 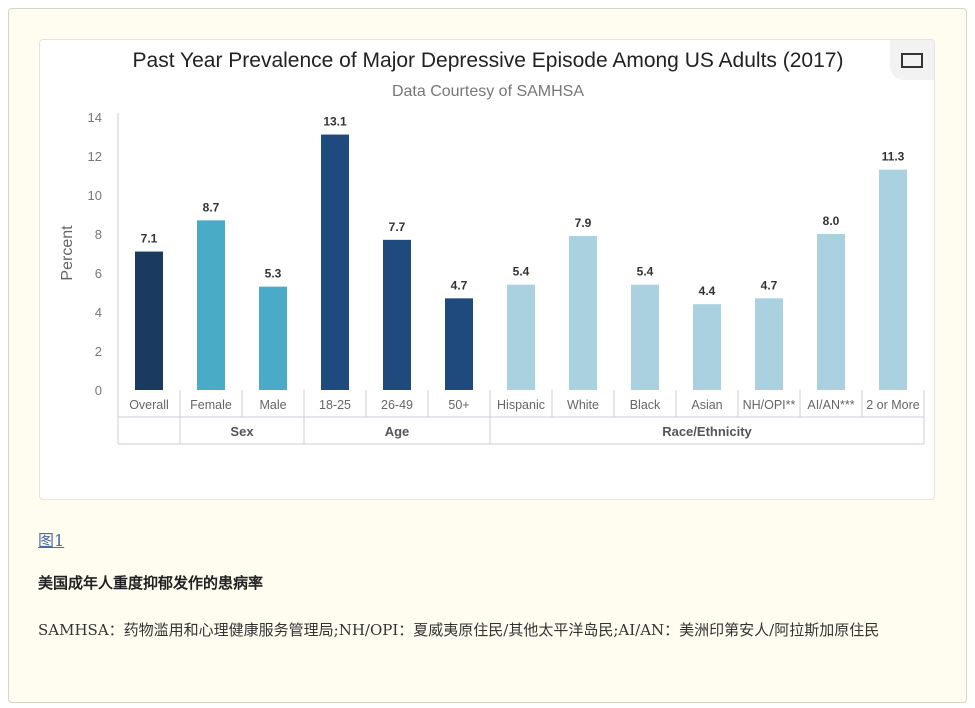 What do you see at coordinates (98, 351) in the screenshot?
I see `y-tick-label: 2` at bounding box center [98, 351].